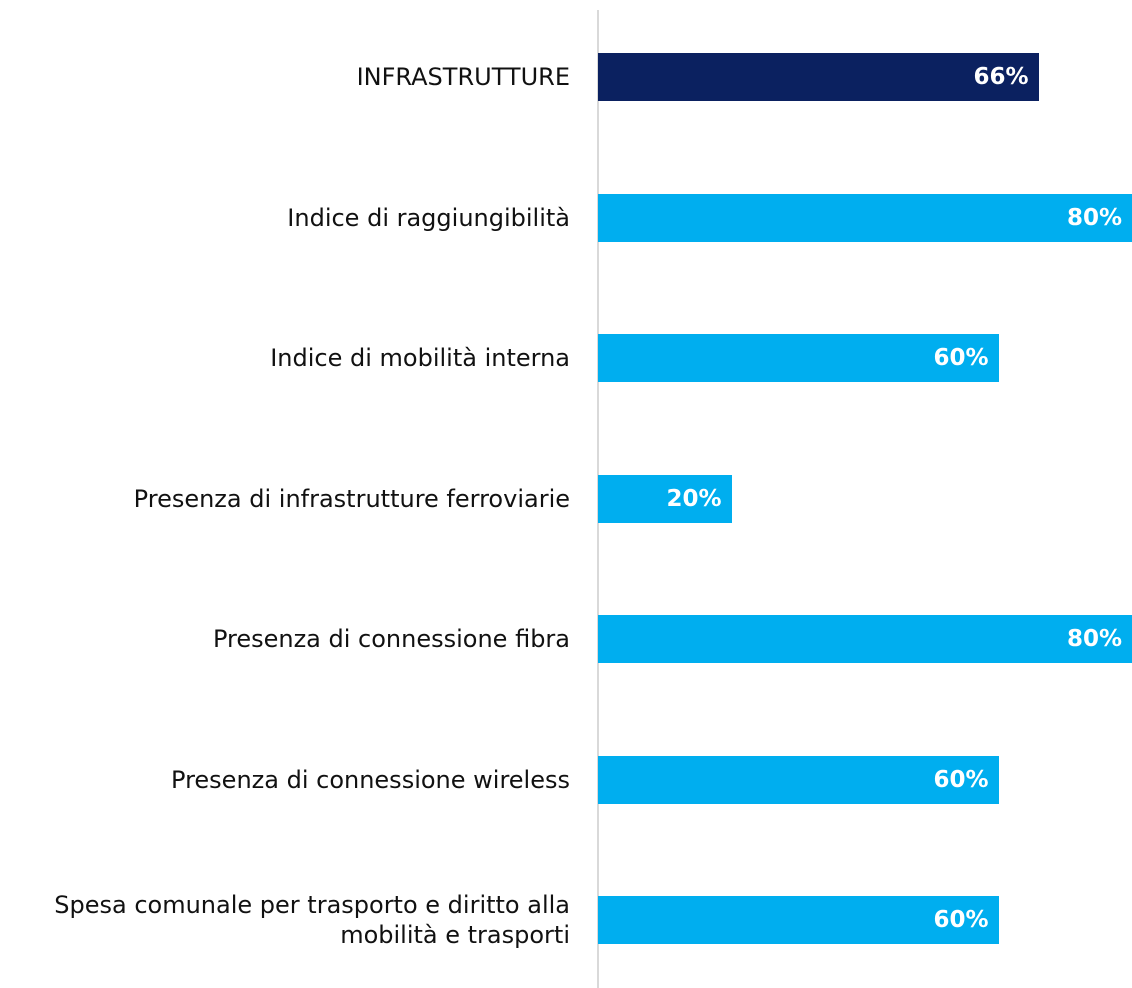 The image size is (1132, 988). Describe the element at coordinates (391, 639) in the screenshot. I see `category-label: Presenza di connessione fibra` at that location.